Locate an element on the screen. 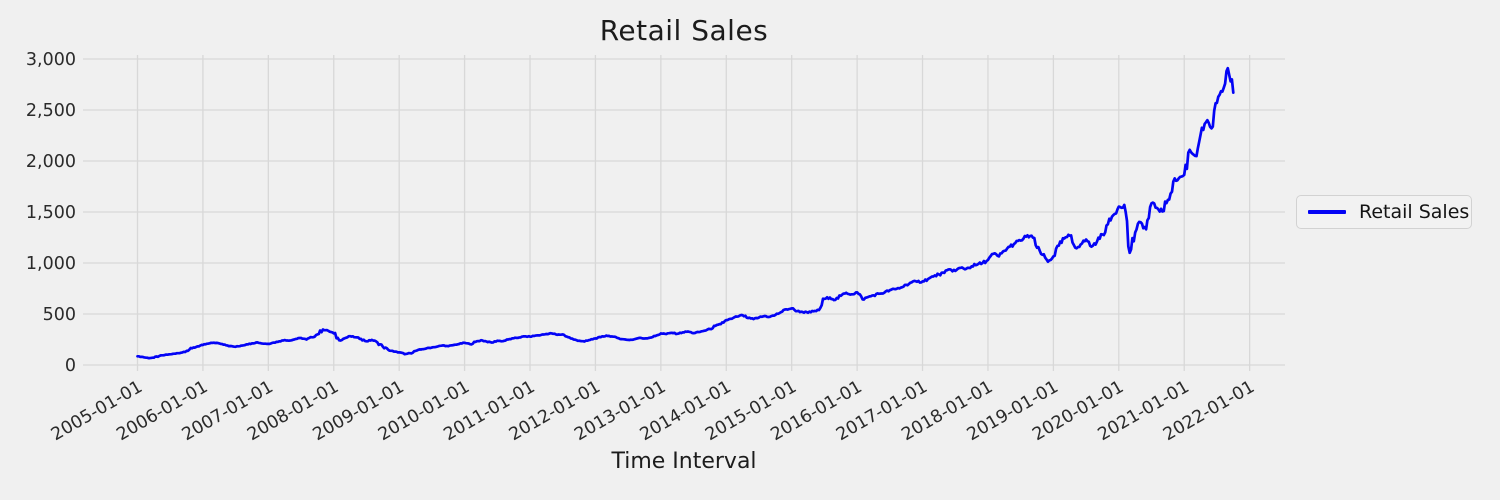 The height and width of the screenshot is (500, 1500). x-axis-title: Time Interval is located at coordinates (684, 461).